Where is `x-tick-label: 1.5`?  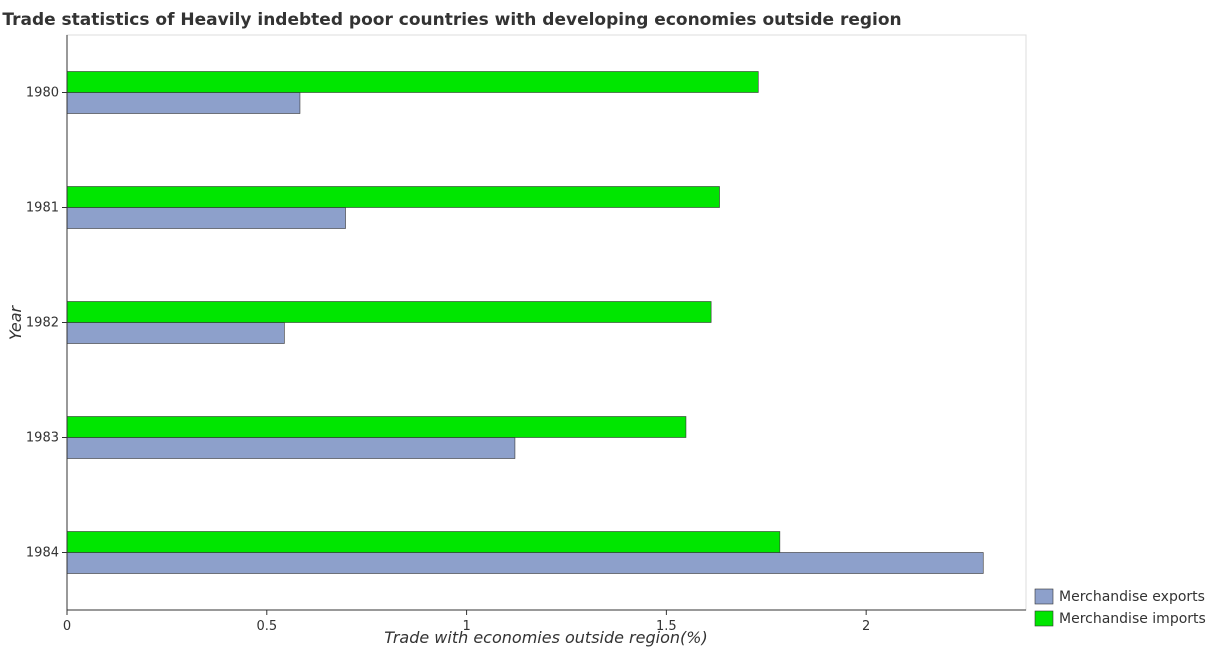
x-tick-label: 1.5 is located at coordinates (666, 626).